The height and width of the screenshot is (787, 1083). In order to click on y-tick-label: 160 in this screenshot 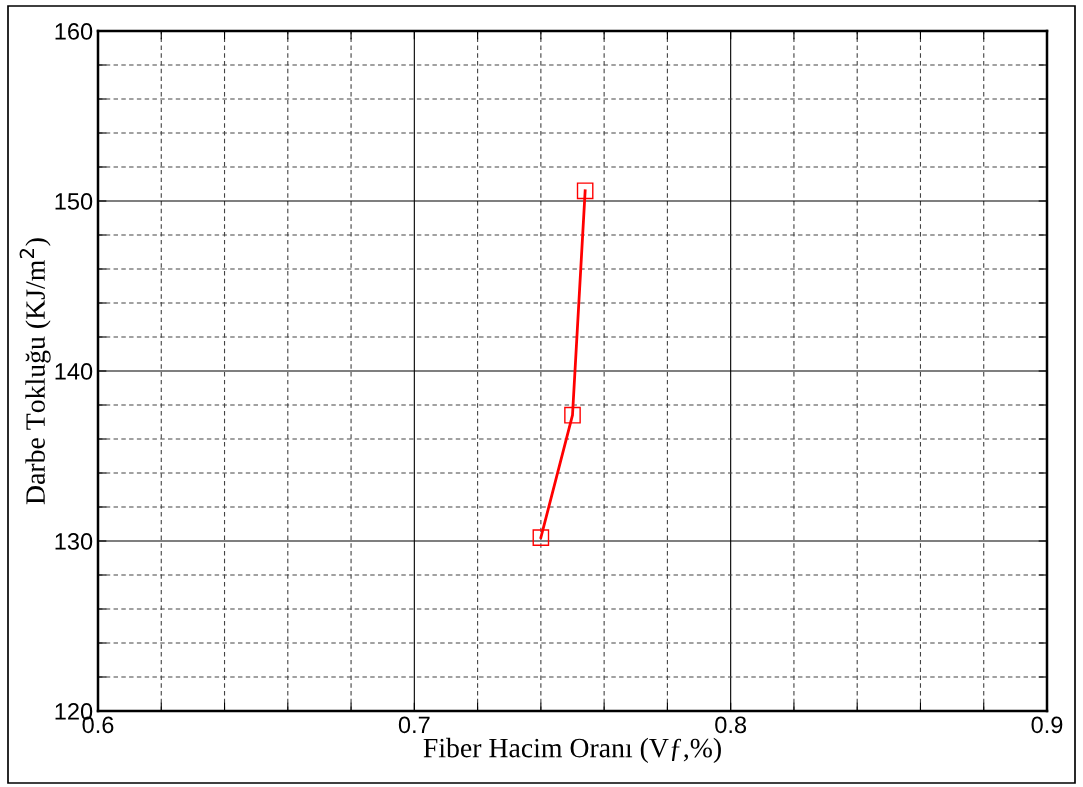, I will do `click(74, 31)`.